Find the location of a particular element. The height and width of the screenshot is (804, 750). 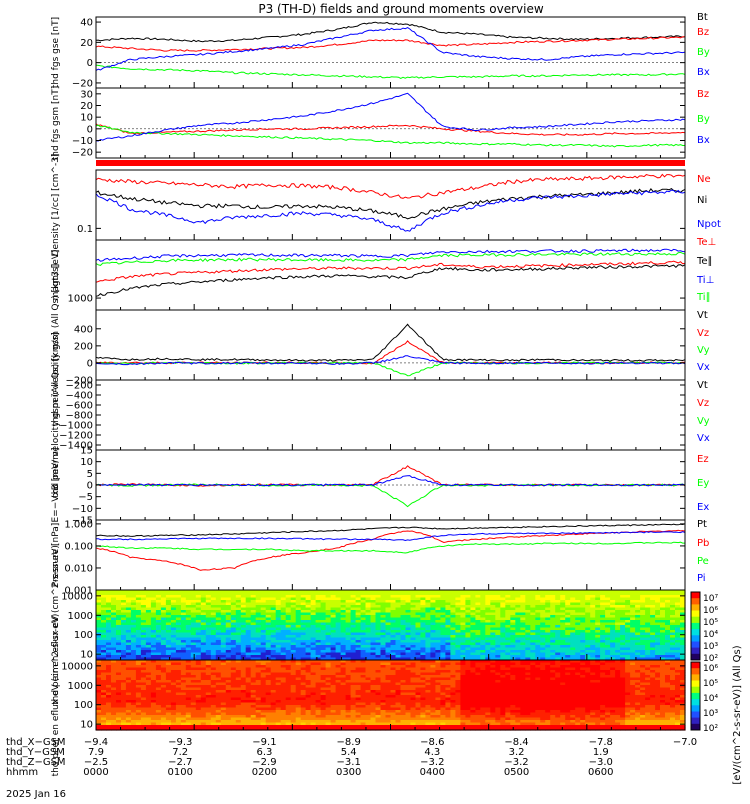

y-tick-label: 10000 is located at coordinates (77, 596).